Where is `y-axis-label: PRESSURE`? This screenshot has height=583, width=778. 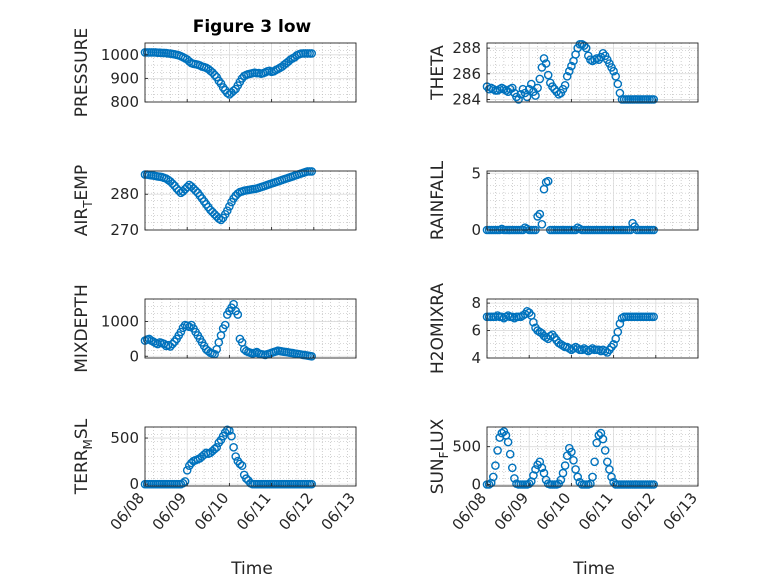
y-axis-label: PRESSURE is located at coordinates (82, 72).